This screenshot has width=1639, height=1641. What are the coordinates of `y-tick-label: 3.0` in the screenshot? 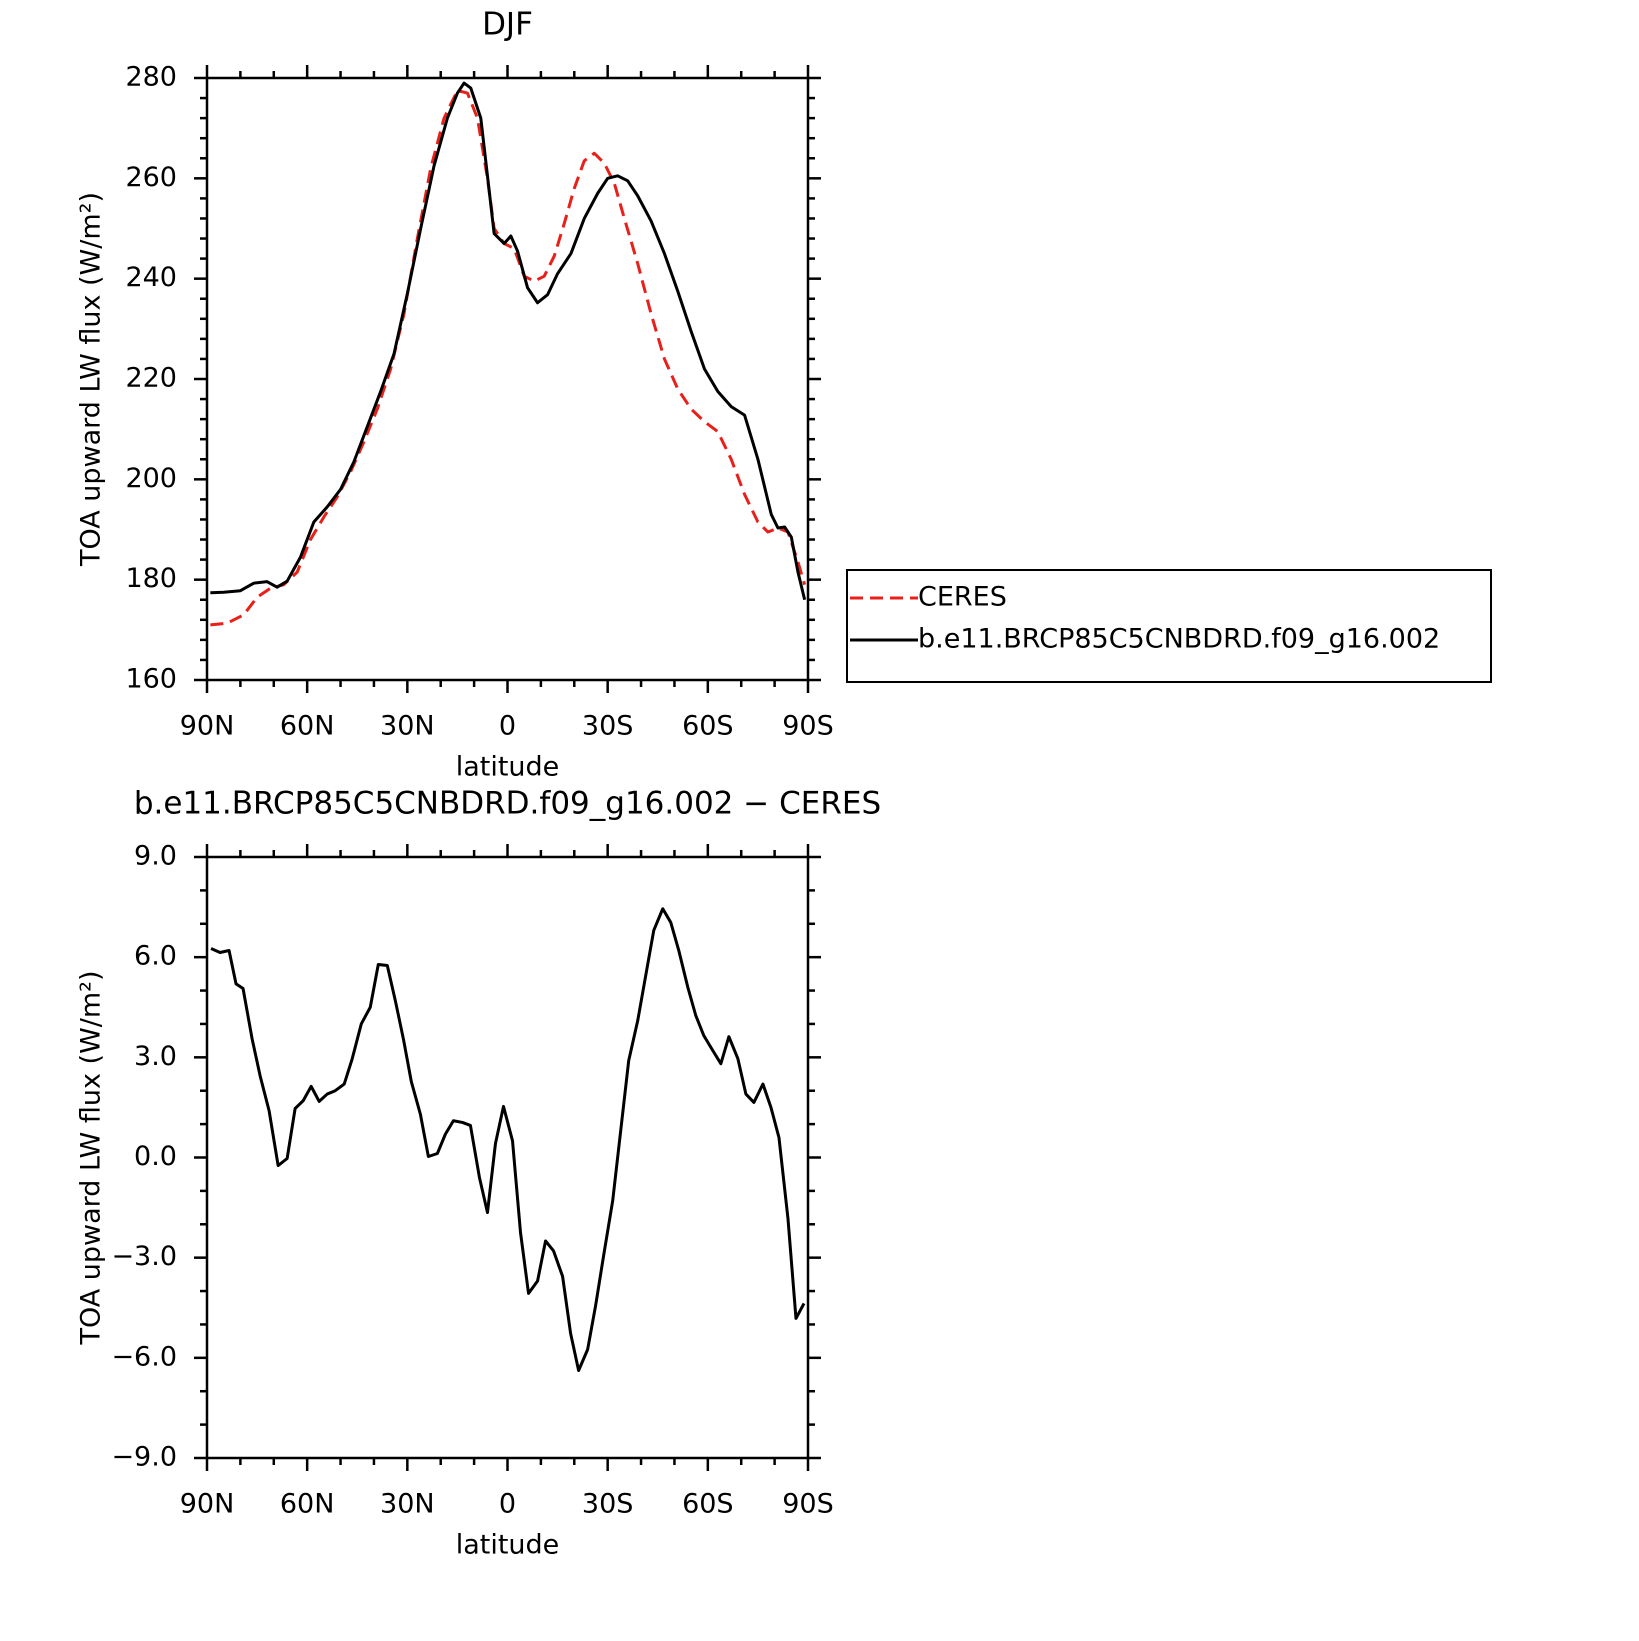 It's located at (155, 1056).